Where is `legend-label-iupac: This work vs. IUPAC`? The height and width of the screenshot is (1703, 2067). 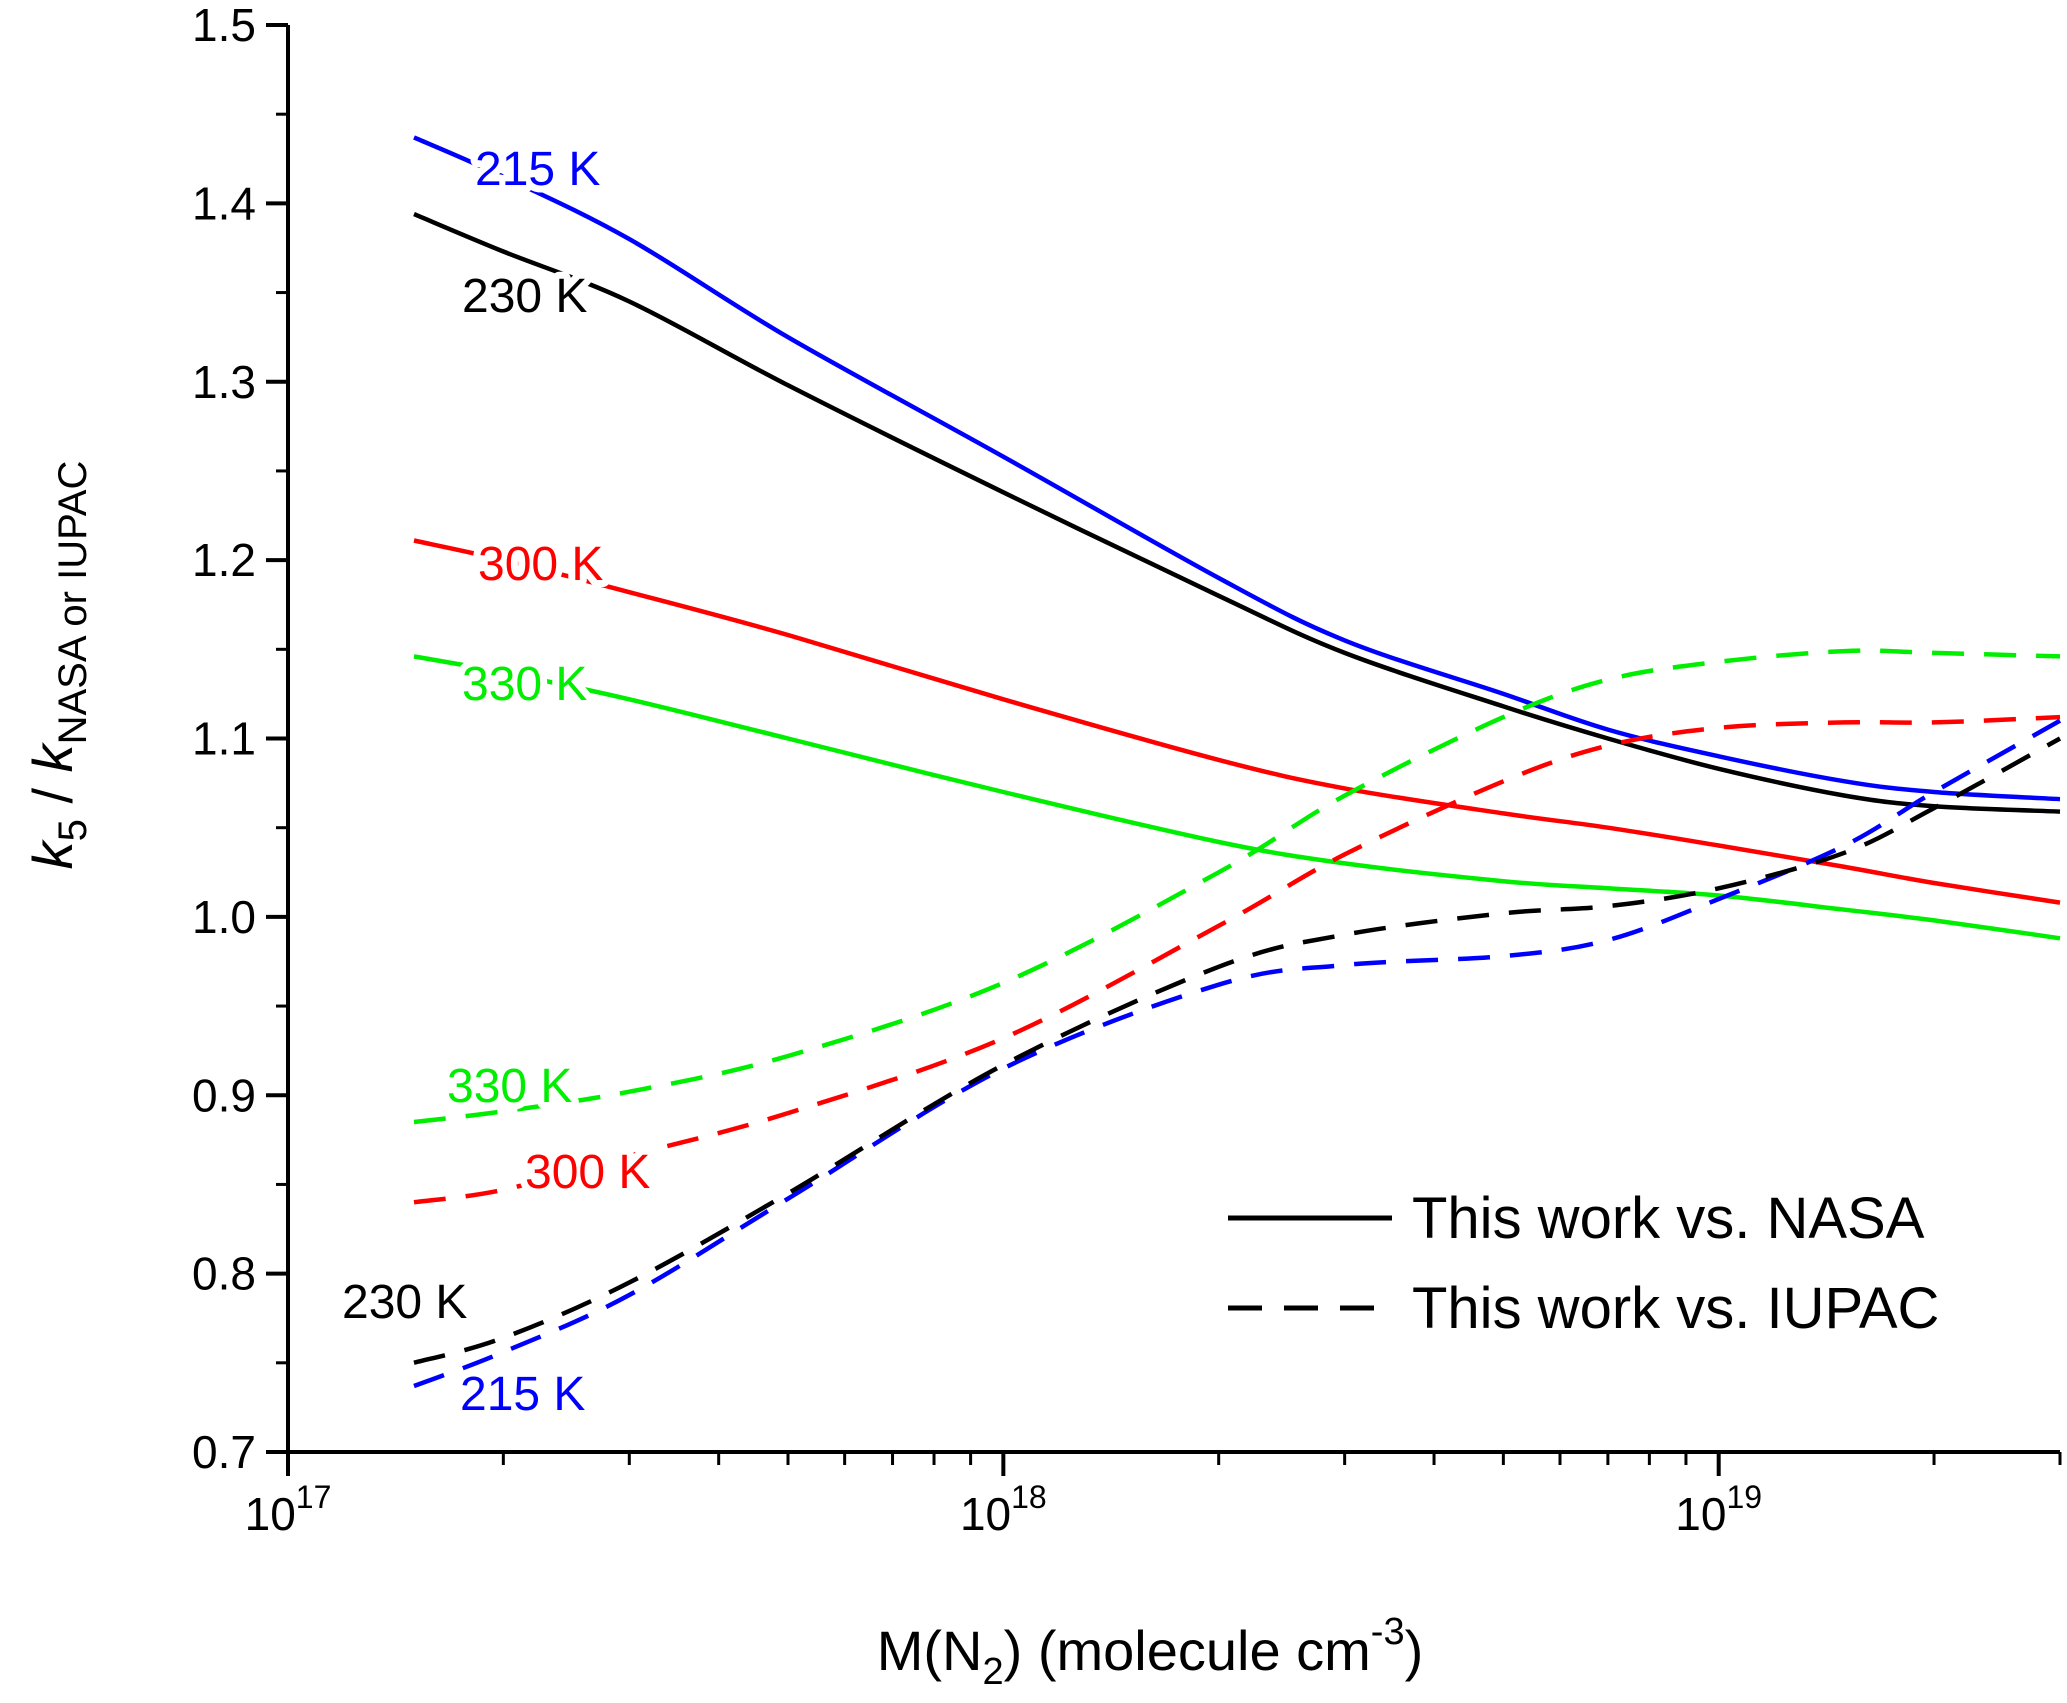
legend-label-iupac: This work vs. IUPAC is located at coordinates (1675, 1308).